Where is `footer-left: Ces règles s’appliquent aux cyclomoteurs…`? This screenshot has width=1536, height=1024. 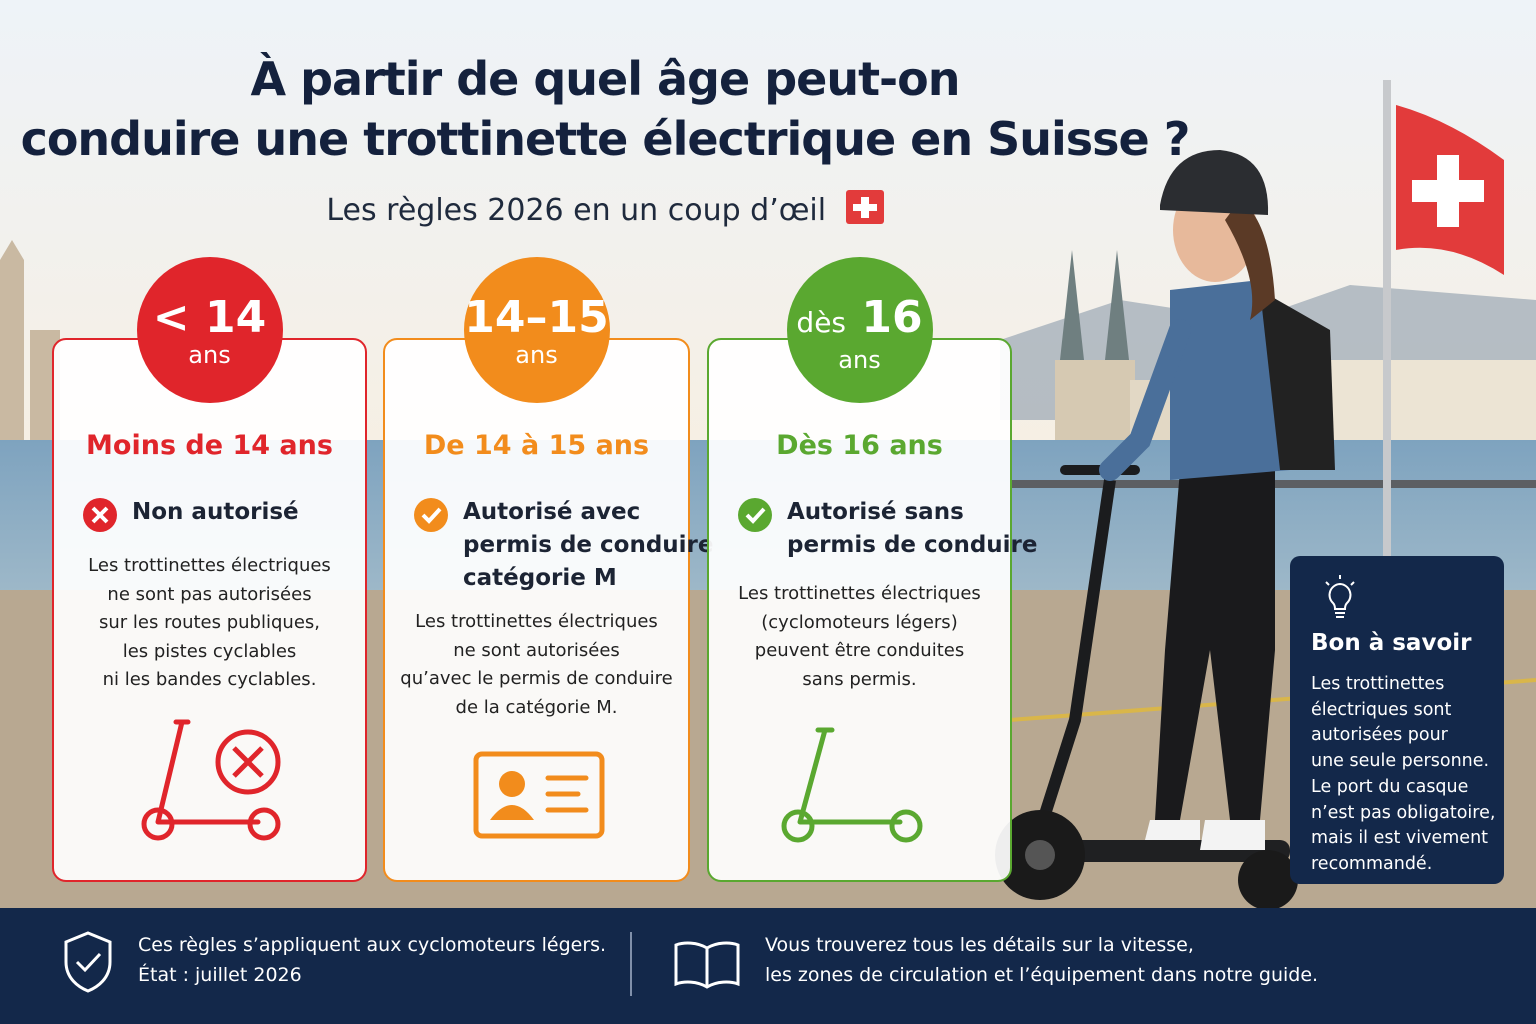 footer-left: Ces règles s’appliquent aux cyclomoteurs… is located at coordinates (372, 960).